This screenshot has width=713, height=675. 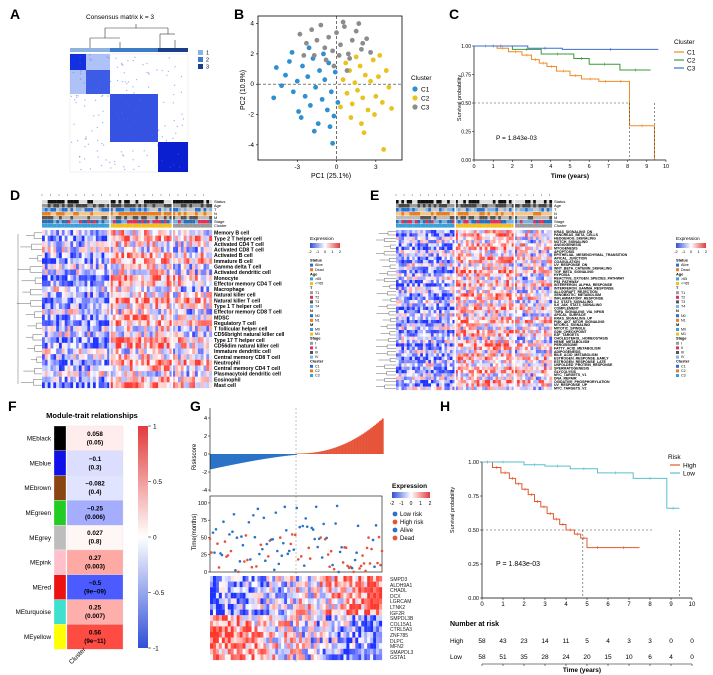 What do you see at coordinates (311, 348) in the screenshot?
I see `heatmap-legend-swatch` at bounding box center [311, 348].